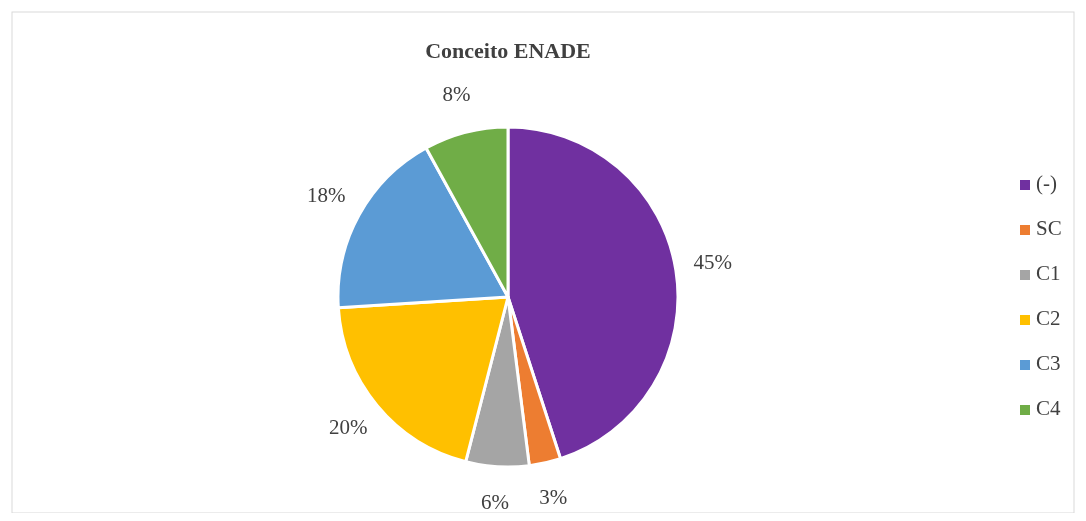  Describe the element at coordinates (1049, 227) in the screenshot. I see `legend-label: SC` at that location.